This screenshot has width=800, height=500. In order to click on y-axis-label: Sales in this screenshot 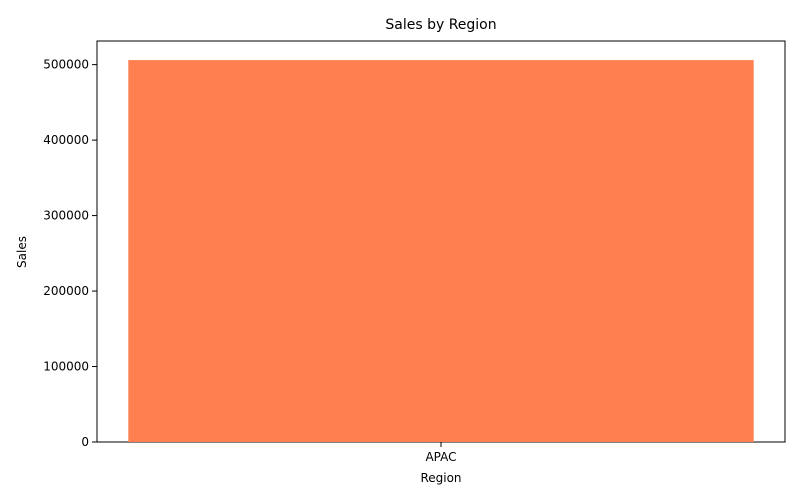, I will do `click(22, 252)`.